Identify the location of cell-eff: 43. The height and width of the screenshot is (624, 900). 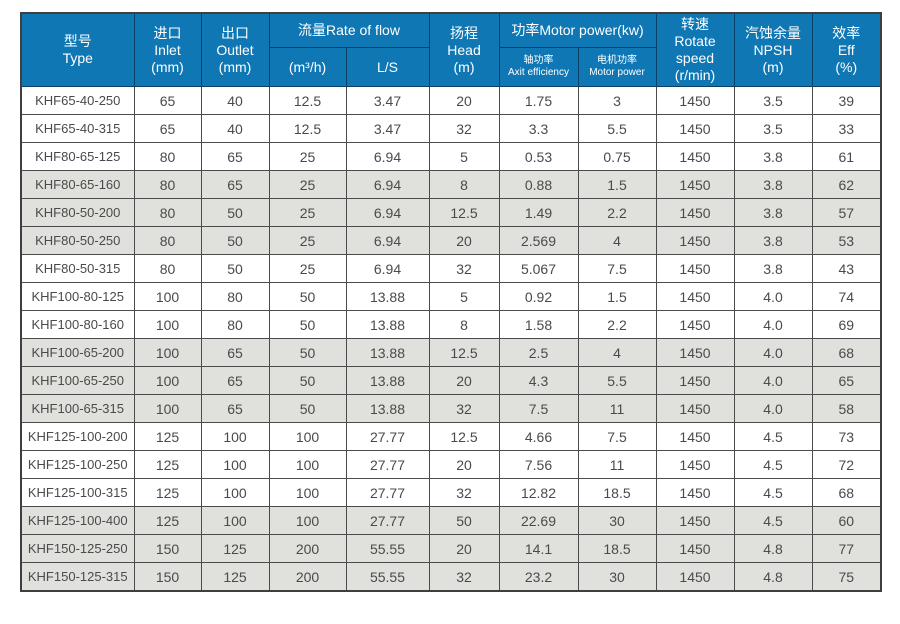
(846, 269).